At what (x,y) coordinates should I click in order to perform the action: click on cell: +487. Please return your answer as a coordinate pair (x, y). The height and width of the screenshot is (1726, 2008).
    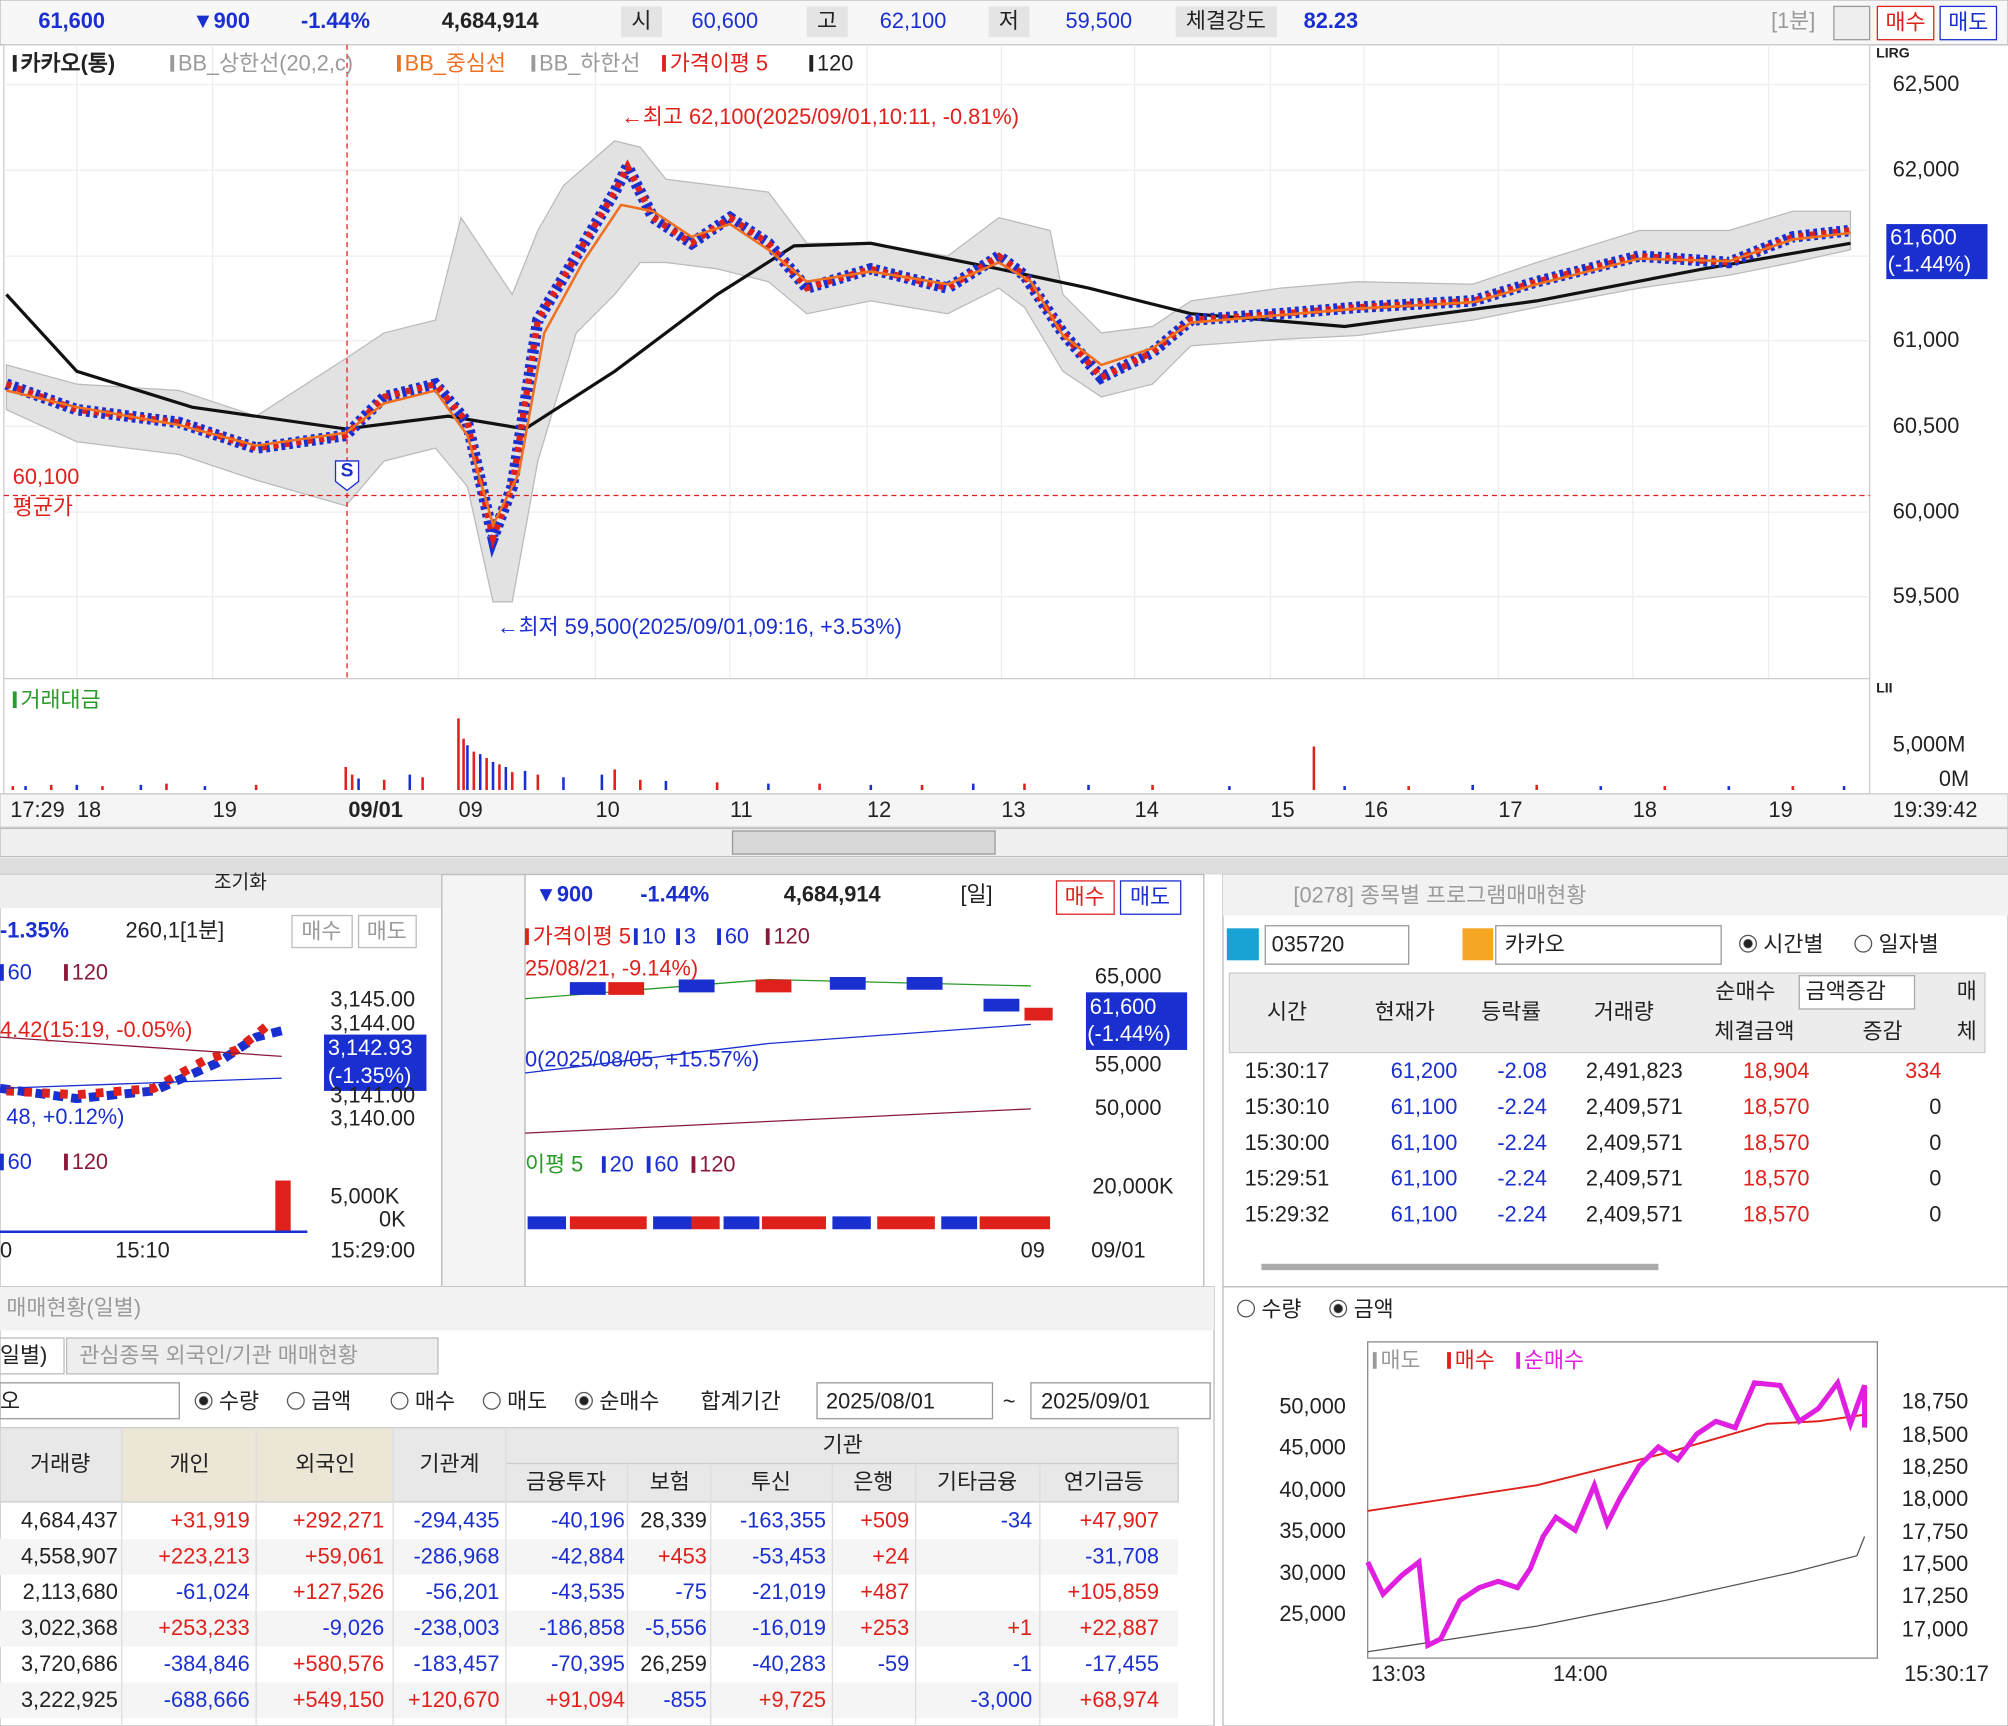
    Looking at the image, I should click on (885, 1592).